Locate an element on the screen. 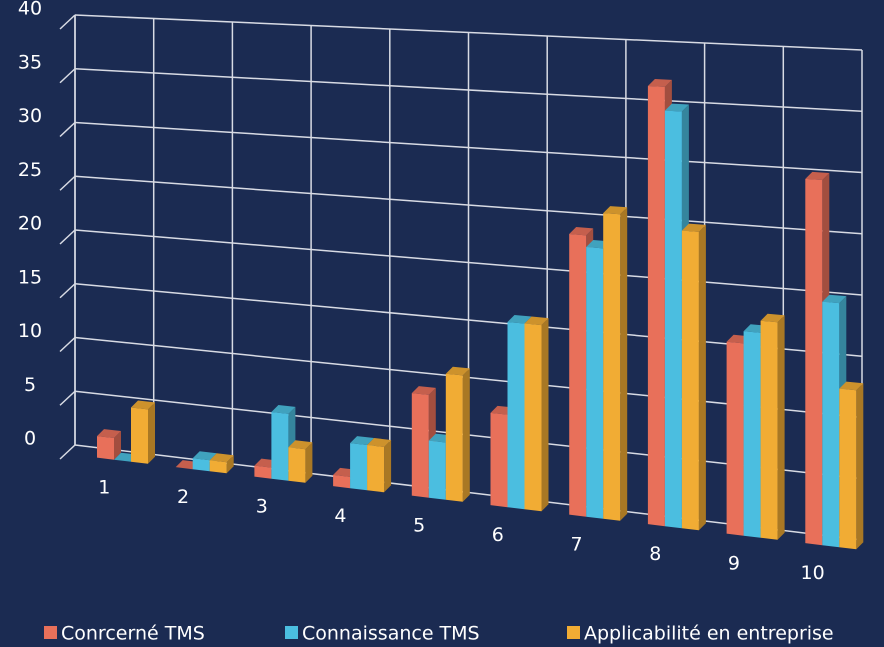  y-tick-label: 10 is located at coordinates (30, 331).